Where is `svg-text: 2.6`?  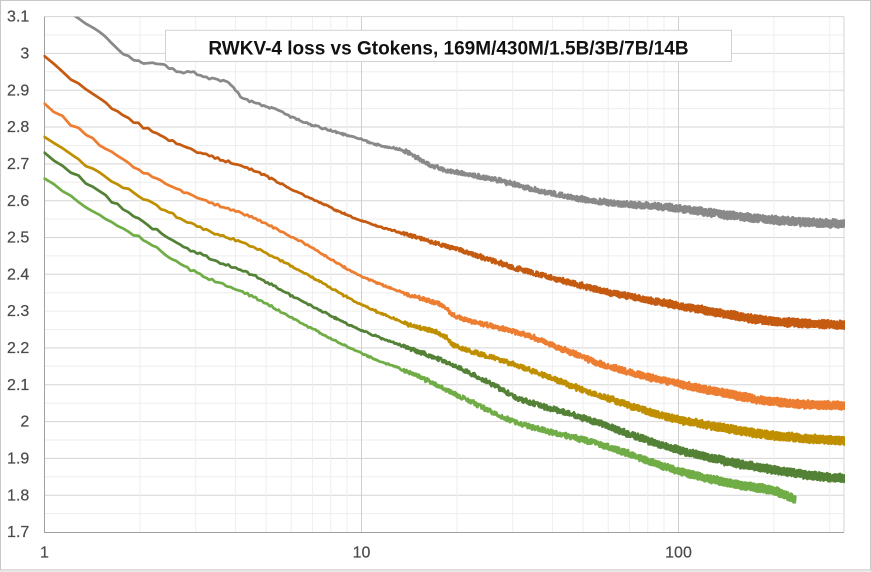 svg-text: 2.6 is located at coordinates (18, 201).